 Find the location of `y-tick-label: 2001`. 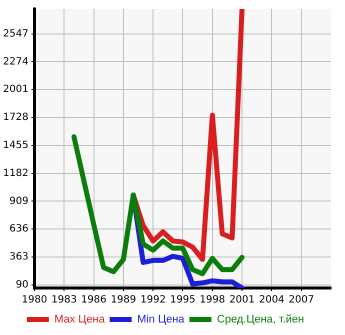

y-tick-label: 2001 is located at coordinates (15, 90).